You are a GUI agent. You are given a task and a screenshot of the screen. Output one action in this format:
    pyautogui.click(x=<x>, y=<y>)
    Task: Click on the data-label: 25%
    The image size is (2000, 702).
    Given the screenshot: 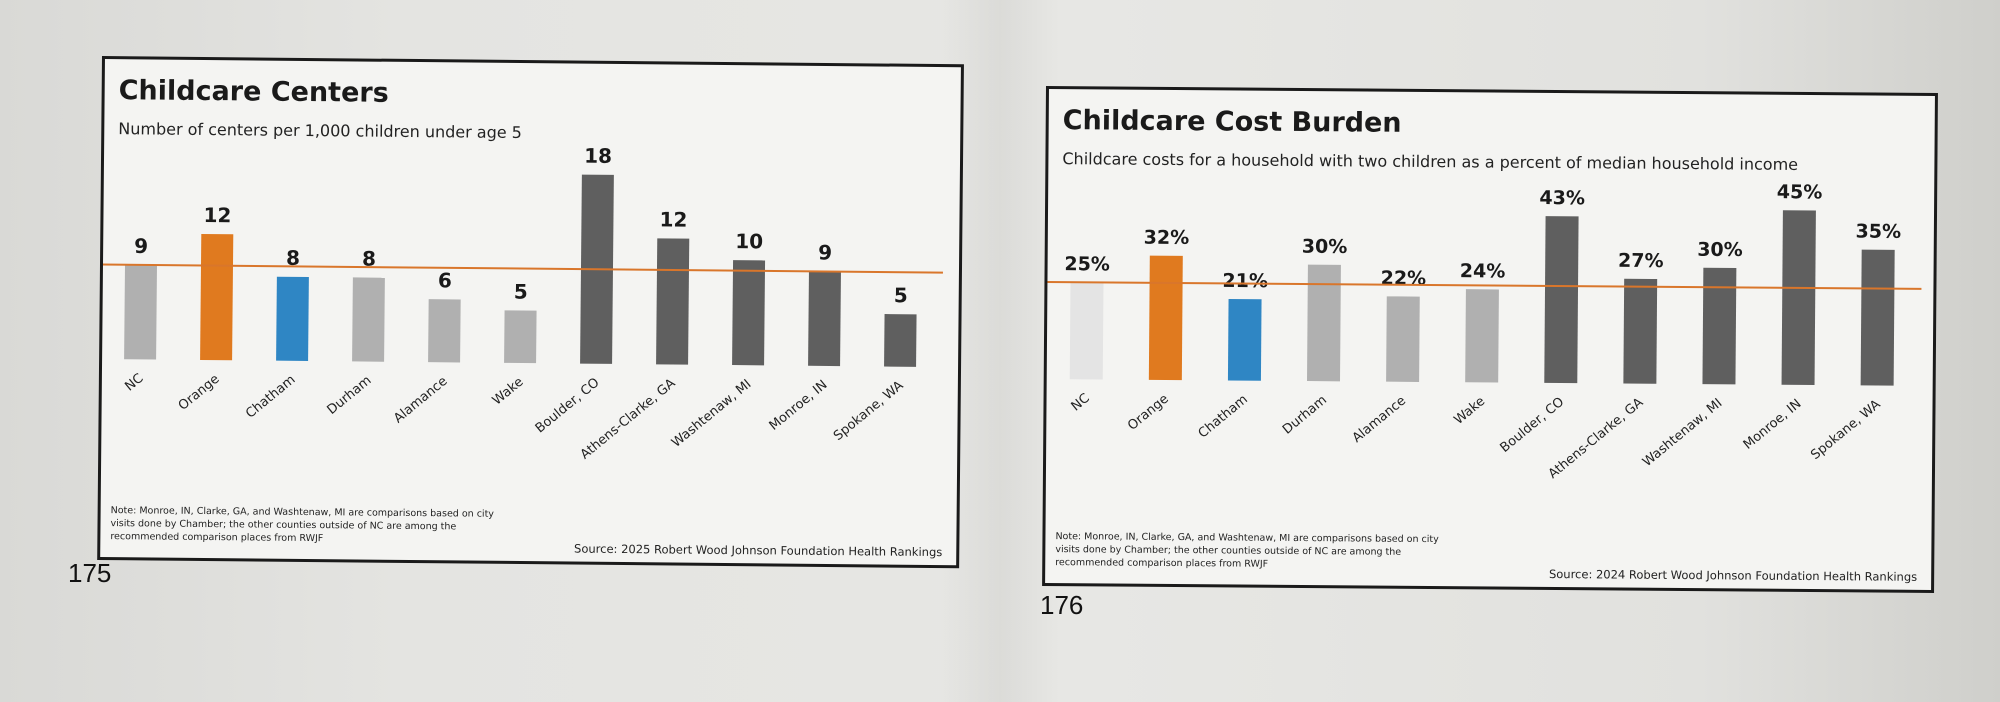 What is the action you would take?
    pyautogui.click(x=1087, y=264)
    